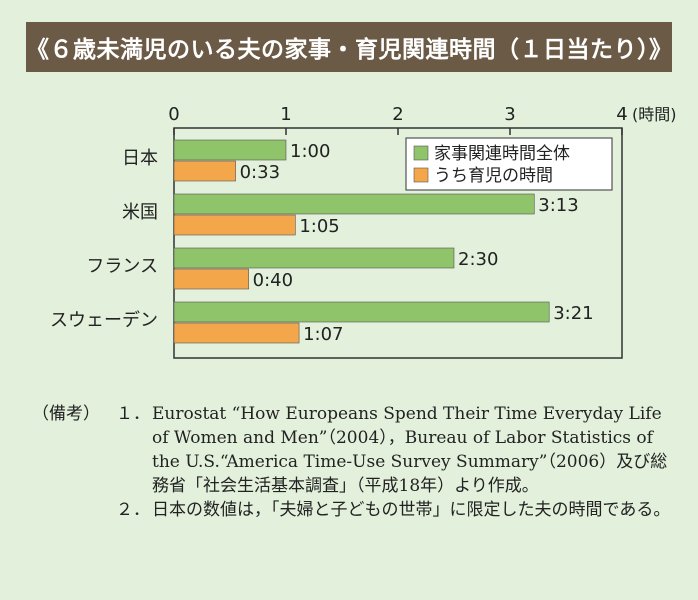 The image size is (698, 600). What do you see at coordinates (397, 114) in the screenshot?
I see `x-tick-label: 2` at bounding box center [397, 114].